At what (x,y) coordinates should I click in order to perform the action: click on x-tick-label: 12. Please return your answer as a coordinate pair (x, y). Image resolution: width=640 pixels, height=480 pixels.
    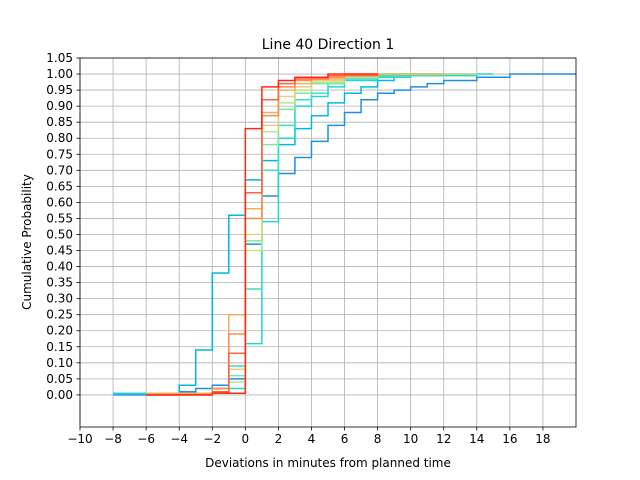
    Looking at the image, I should click on (443, 439).